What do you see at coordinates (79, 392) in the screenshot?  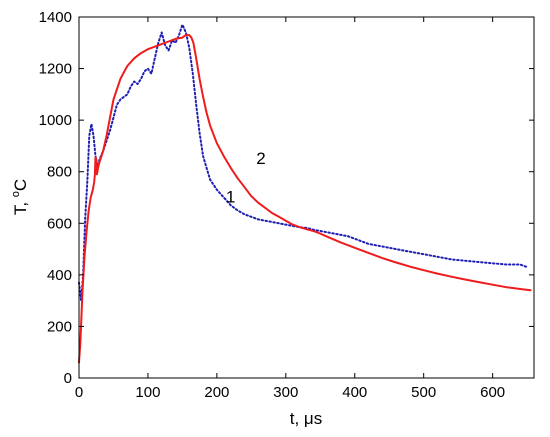 I see `x-tick-label: 0` at bounding box center [79, 392].